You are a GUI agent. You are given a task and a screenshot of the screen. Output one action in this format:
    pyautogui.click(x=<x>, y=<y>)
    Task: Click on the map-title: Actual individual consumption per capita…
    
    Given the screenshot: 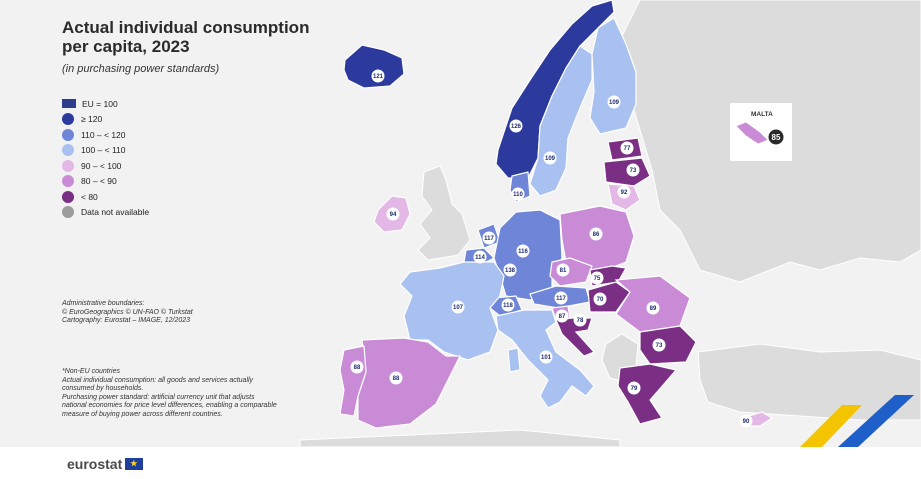 What is the action you would take?
    pyautogui.click(x=186, y=37)
    